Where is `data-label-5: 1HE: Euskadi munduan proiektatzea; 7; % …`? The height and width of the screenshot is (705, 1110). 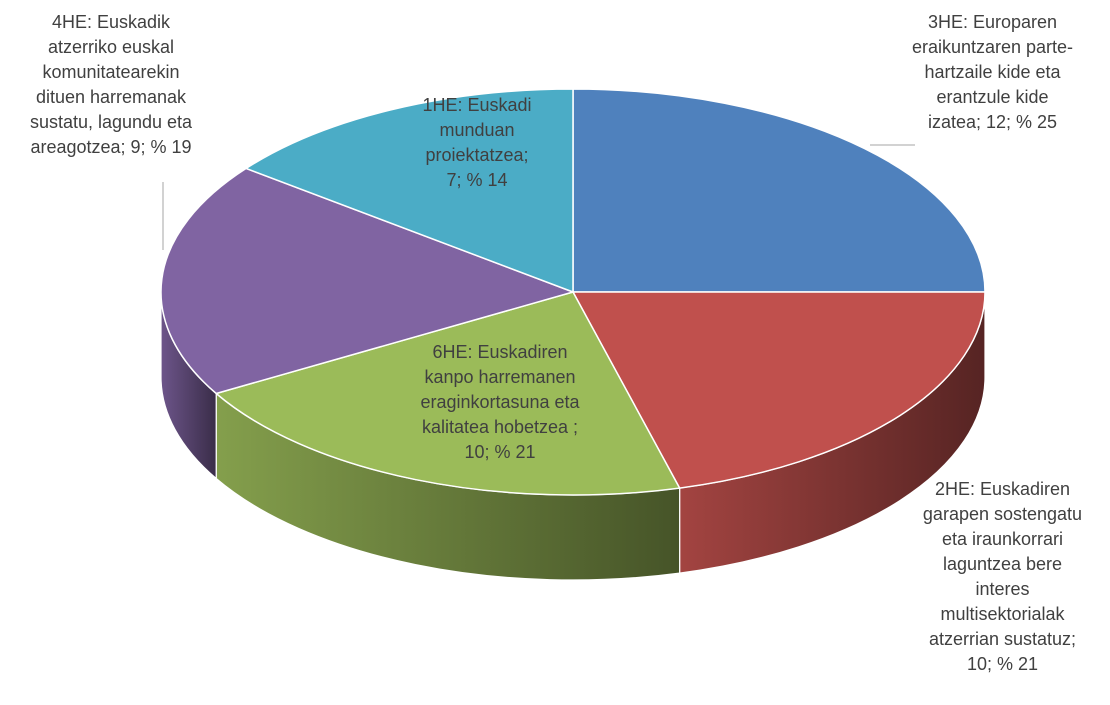
data-label-5: 1HE: Euskadi munduan proiektatzea; 7; % … is located at coordinates (477, 142).